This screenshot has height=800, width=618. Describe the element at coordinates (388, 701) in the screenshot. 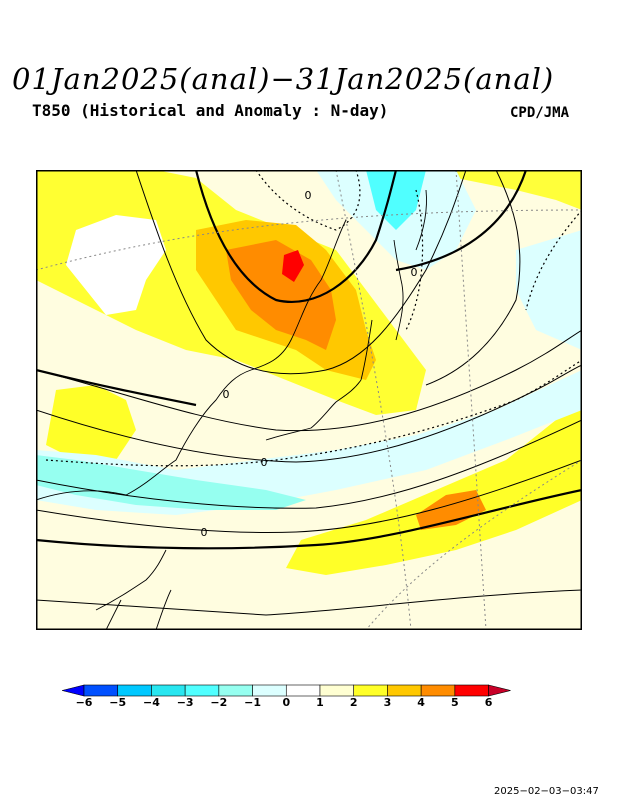

I see `colorbar-level-label: 3` at that location.